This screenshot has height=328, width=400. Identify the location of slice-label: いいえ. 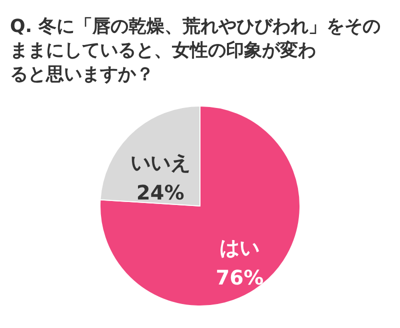
(160, 162).